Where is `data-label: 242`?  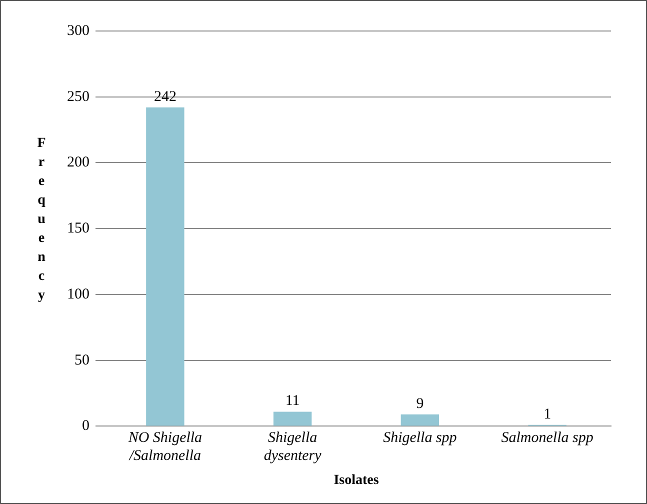 data-label: 242 is located at coordinates (165, 96).